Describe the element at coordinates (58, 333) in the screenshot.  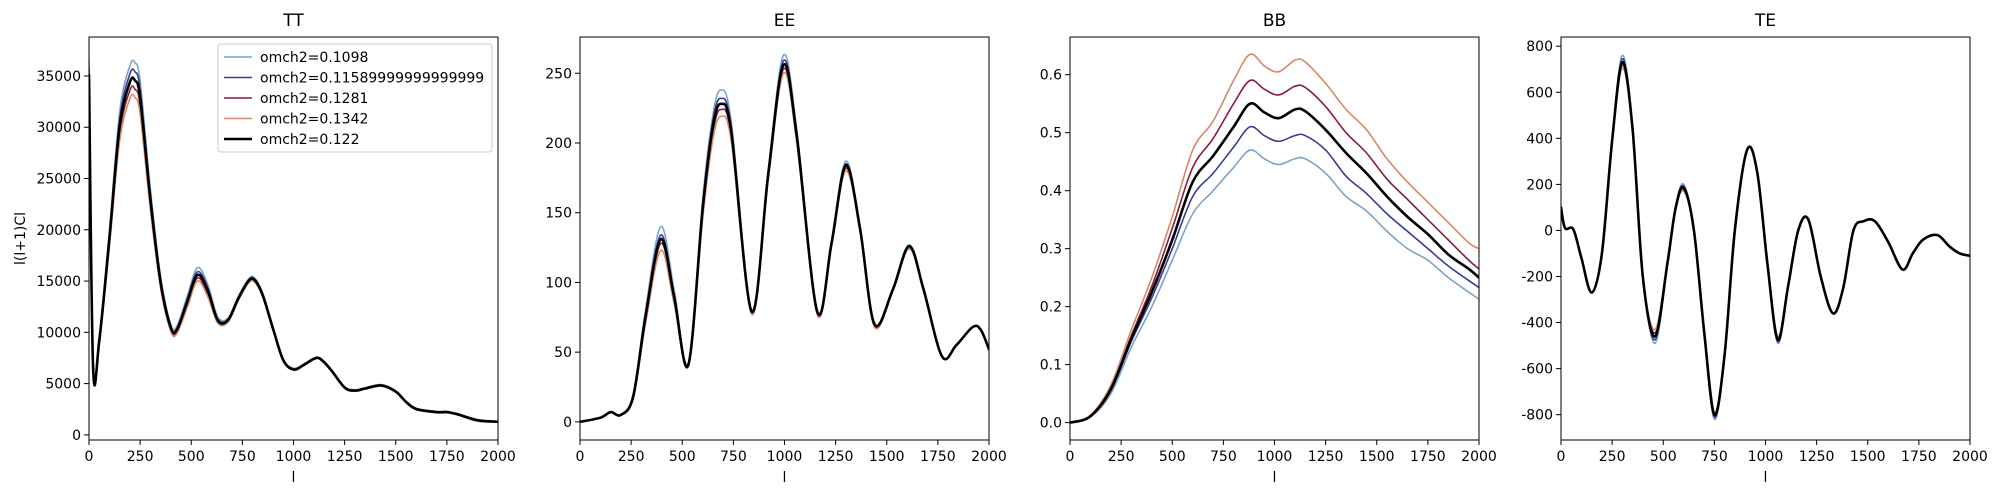
I see `y-tick-label: 10000` at that location.